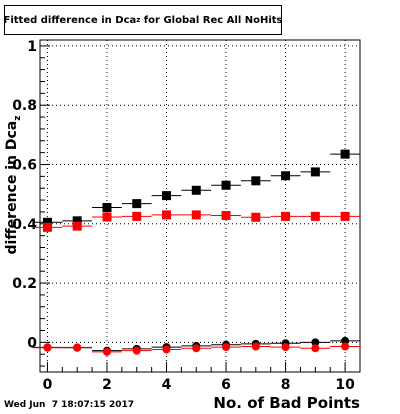 The image size is (400, 414). I want to click on y-tick-label: 1, so click(32, 47).